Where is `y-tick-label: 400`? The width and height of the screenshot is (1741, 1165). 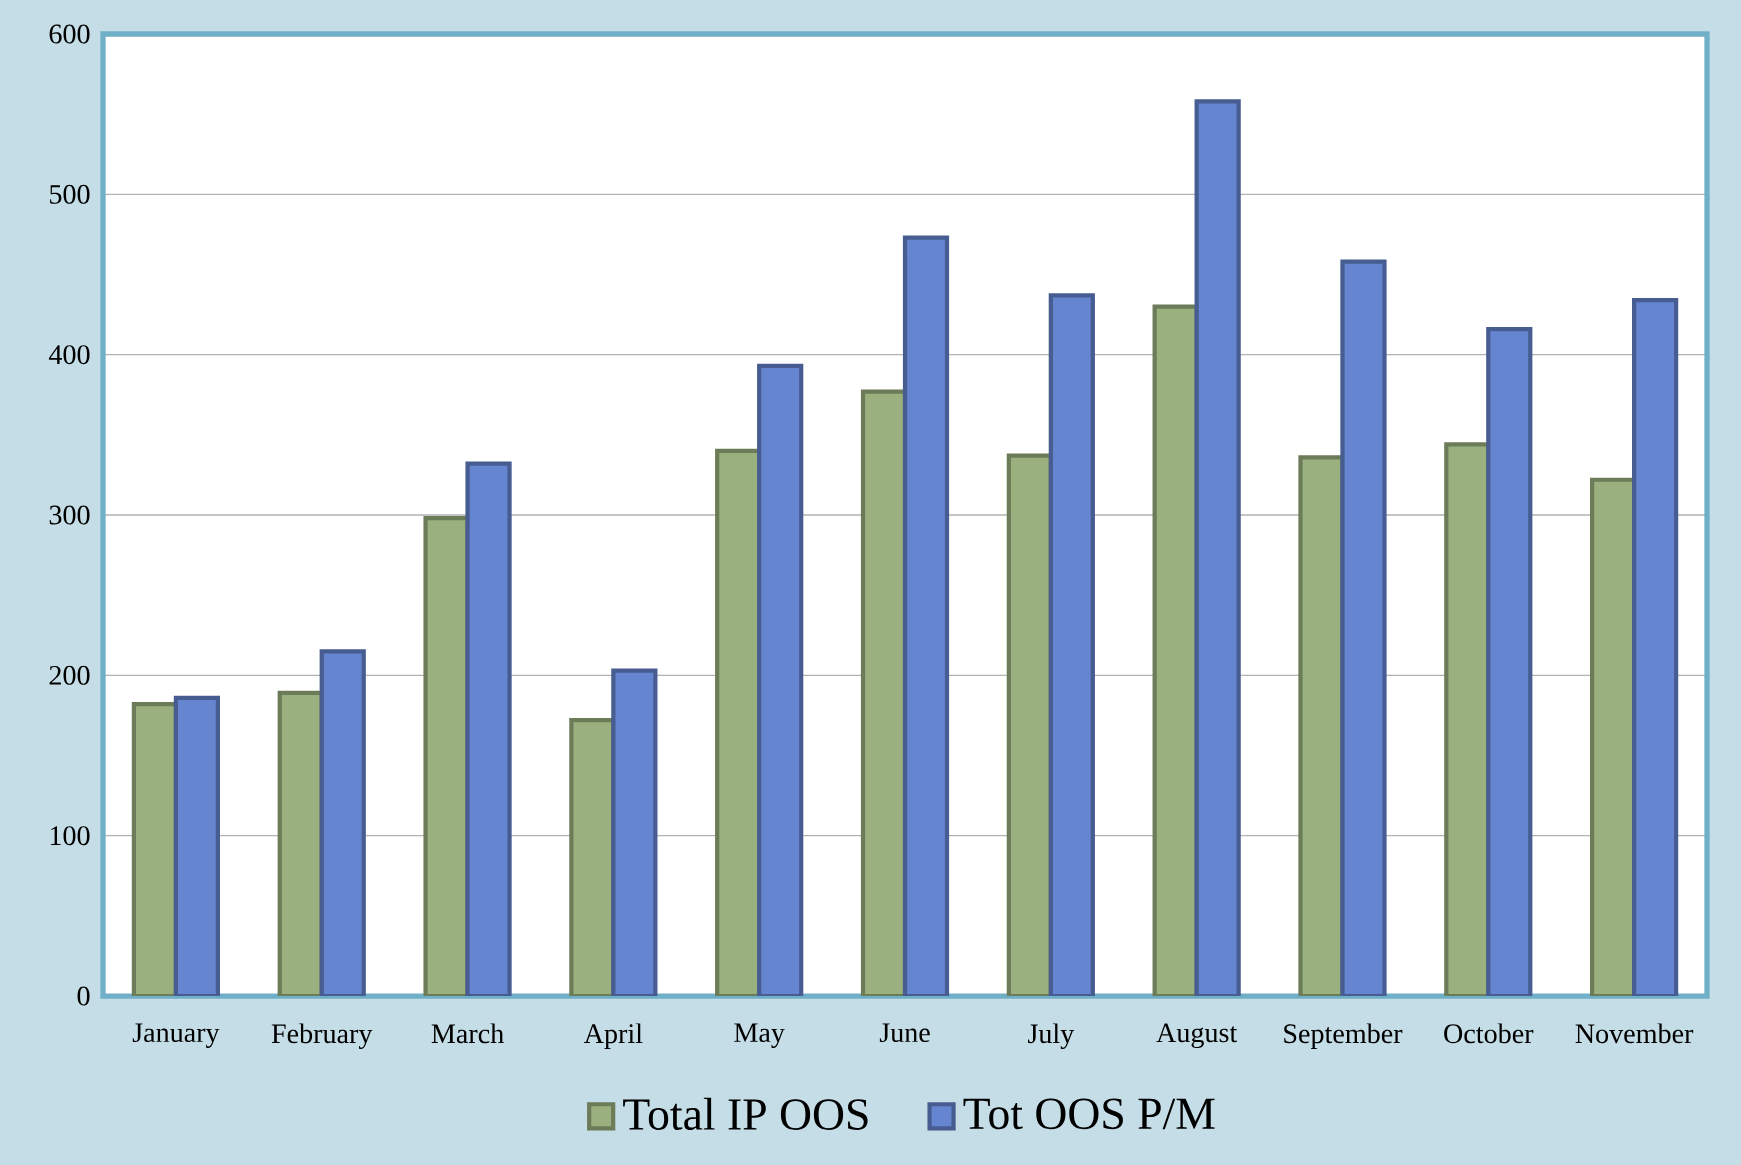 y-tick-label: 400 is located at coordinates (69, 355).